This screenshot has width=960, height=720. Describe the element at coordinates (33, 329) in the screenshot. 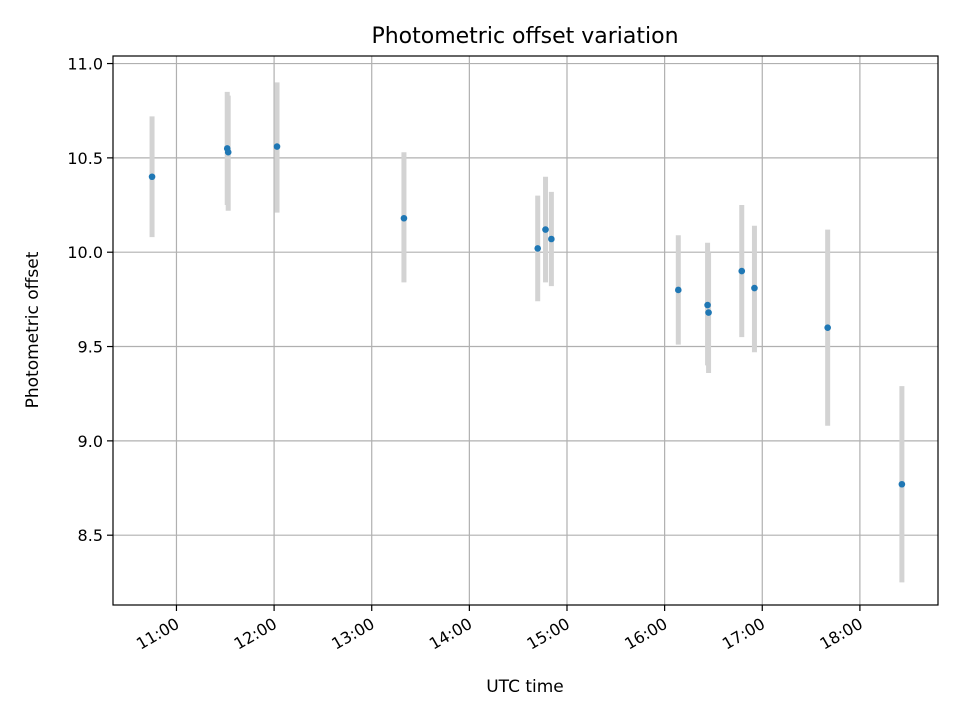

I see `y-axis-label: Photometric offset` at that location.